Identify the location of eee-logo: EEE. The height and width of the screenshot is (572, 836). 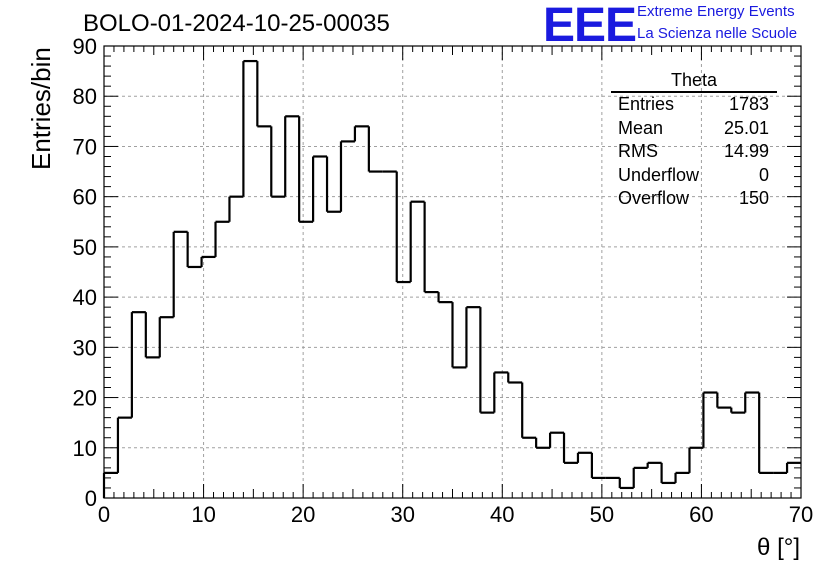
(590, 26).